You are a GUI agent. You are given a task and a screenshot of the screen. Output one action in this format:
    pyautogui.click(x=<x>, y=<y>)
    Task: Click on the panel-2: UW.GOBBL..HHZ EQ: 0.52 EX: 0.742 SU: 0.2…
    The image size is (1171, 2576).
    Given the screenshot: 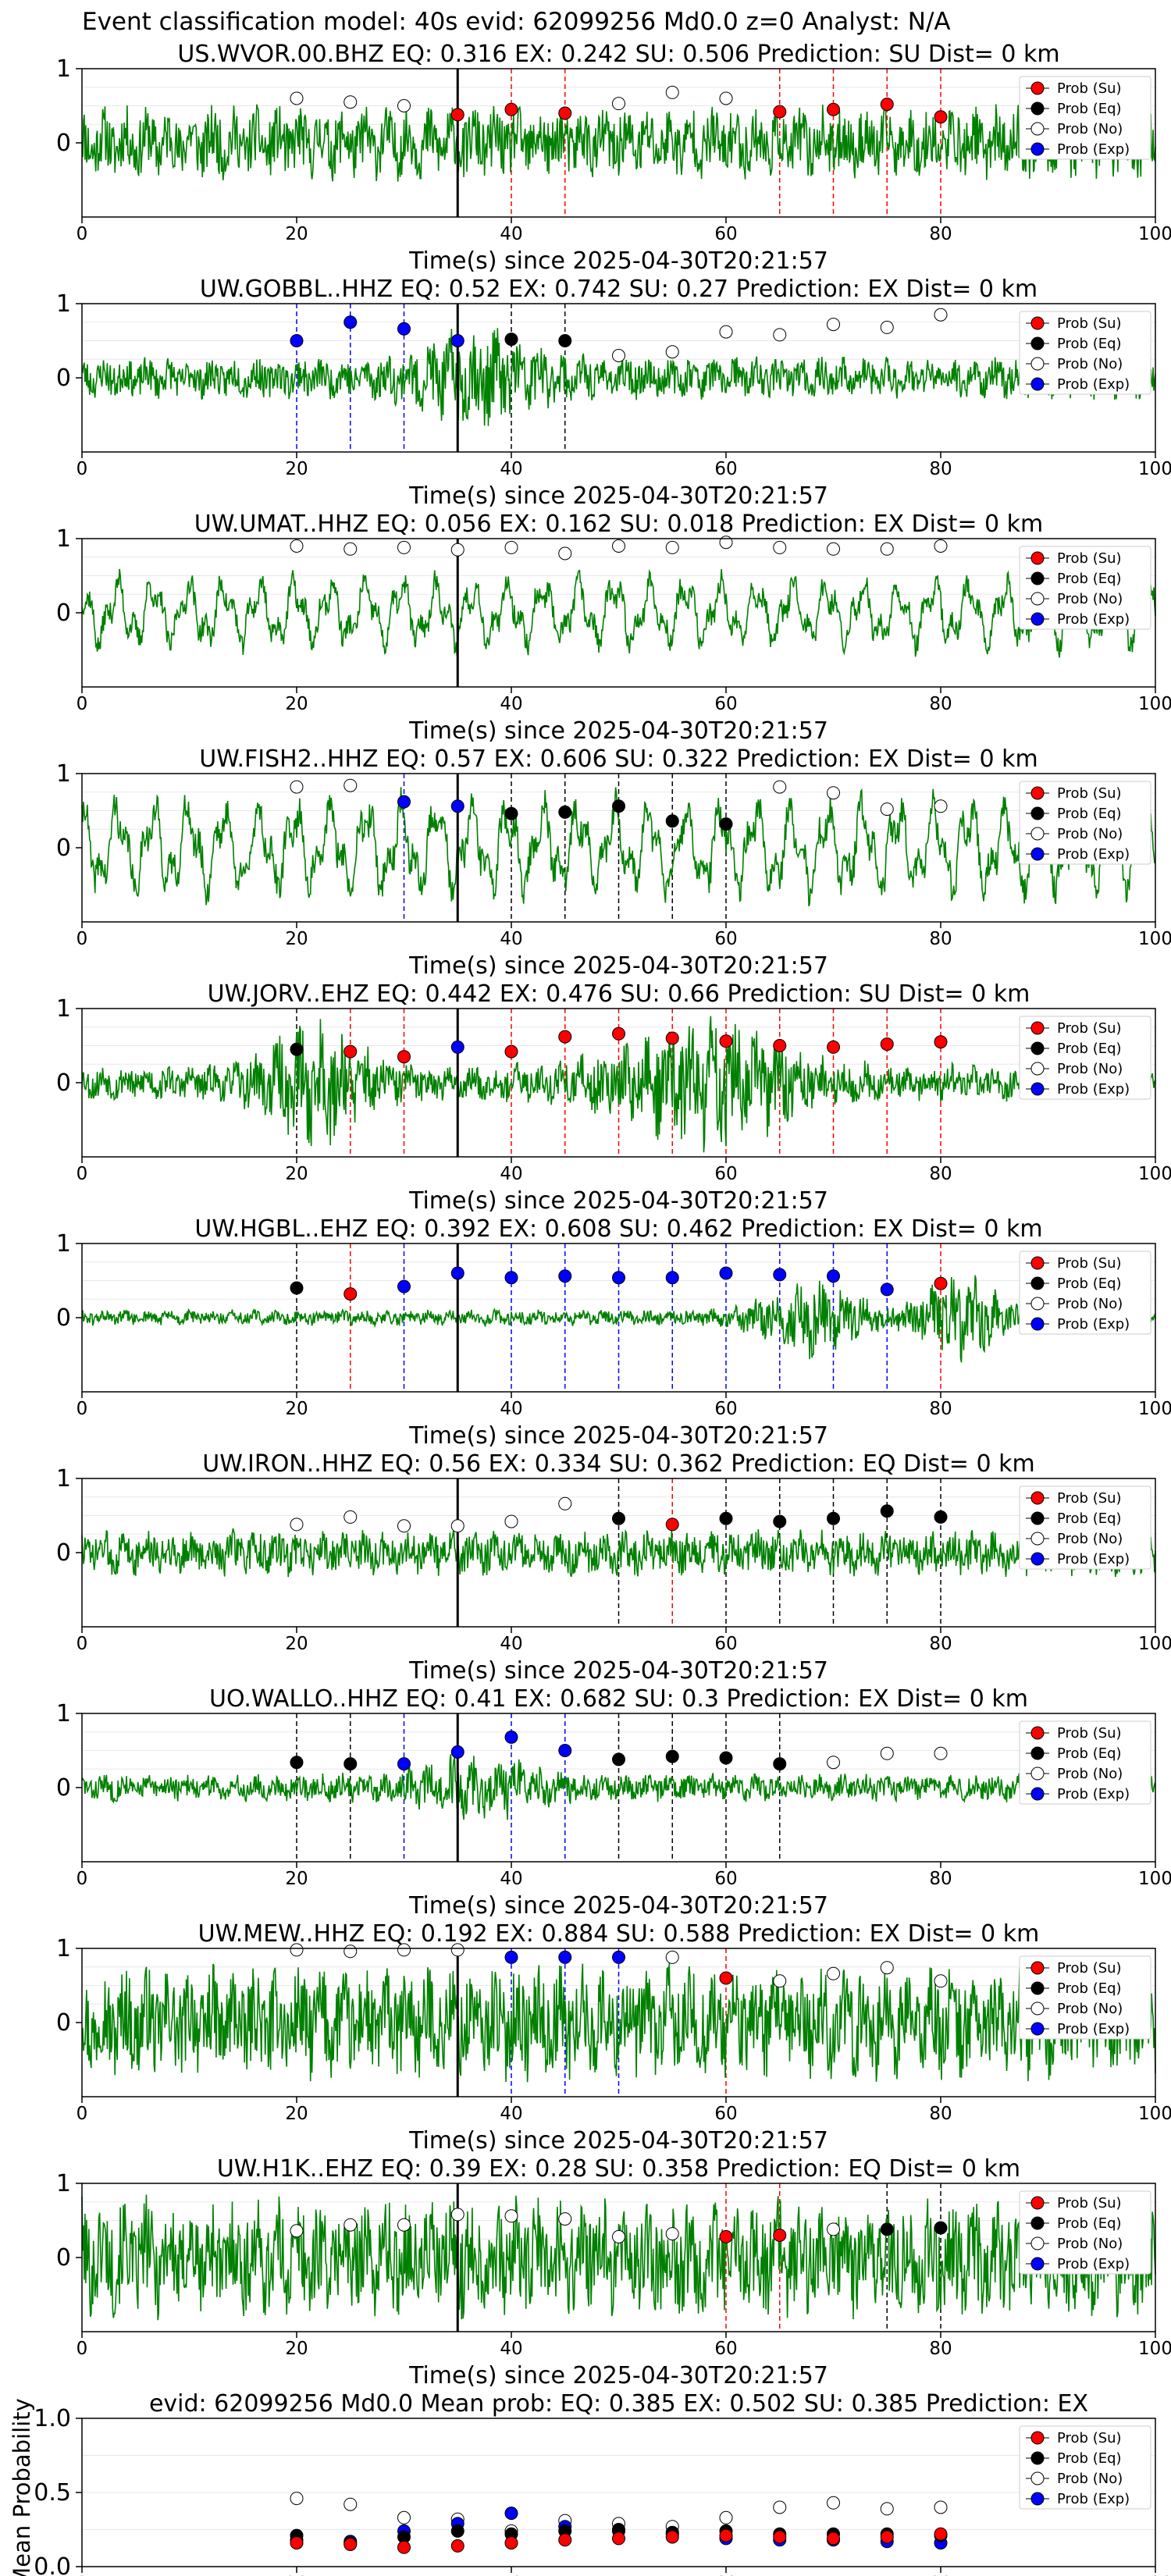 What is the action you would take?
    pyautogui.click(x=613, y=393)
    